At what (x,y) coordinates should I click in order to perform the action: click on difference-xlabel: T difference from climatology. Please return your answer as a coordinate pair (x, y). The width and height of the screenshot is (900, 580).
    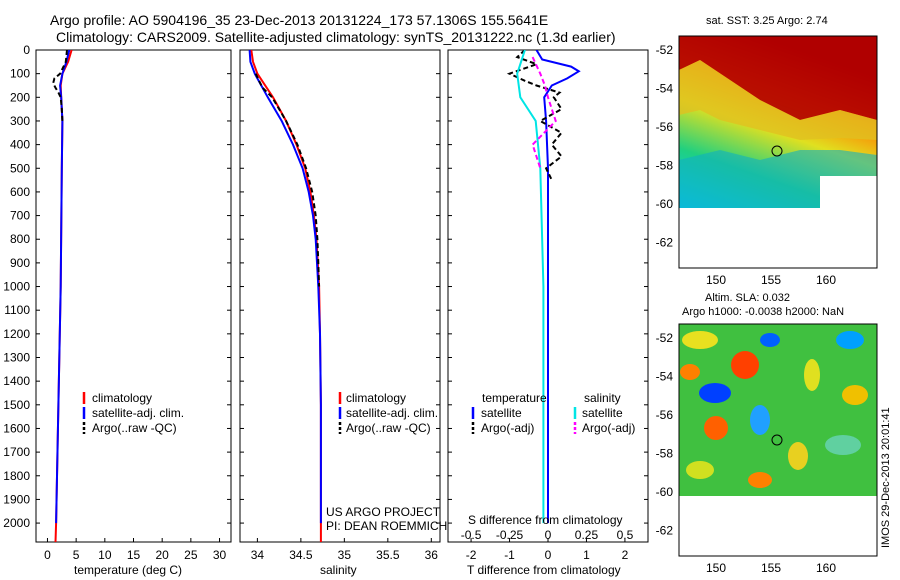
    Looking at the image, I should click on (544, 570).